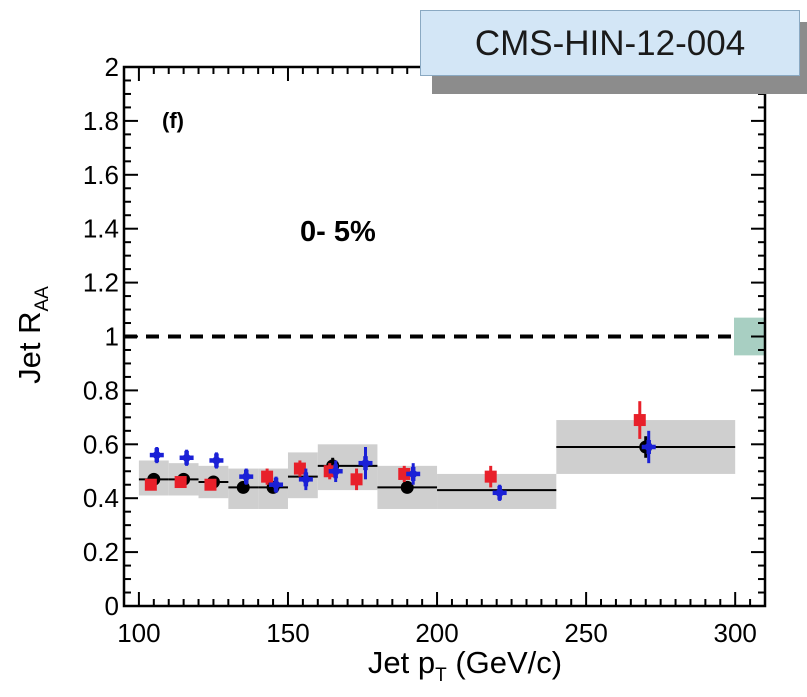  What do you see at coordinates (112, 337) in the screenshot?
I see `y-tick-label-5: 1` at bounding box center [112, 337].